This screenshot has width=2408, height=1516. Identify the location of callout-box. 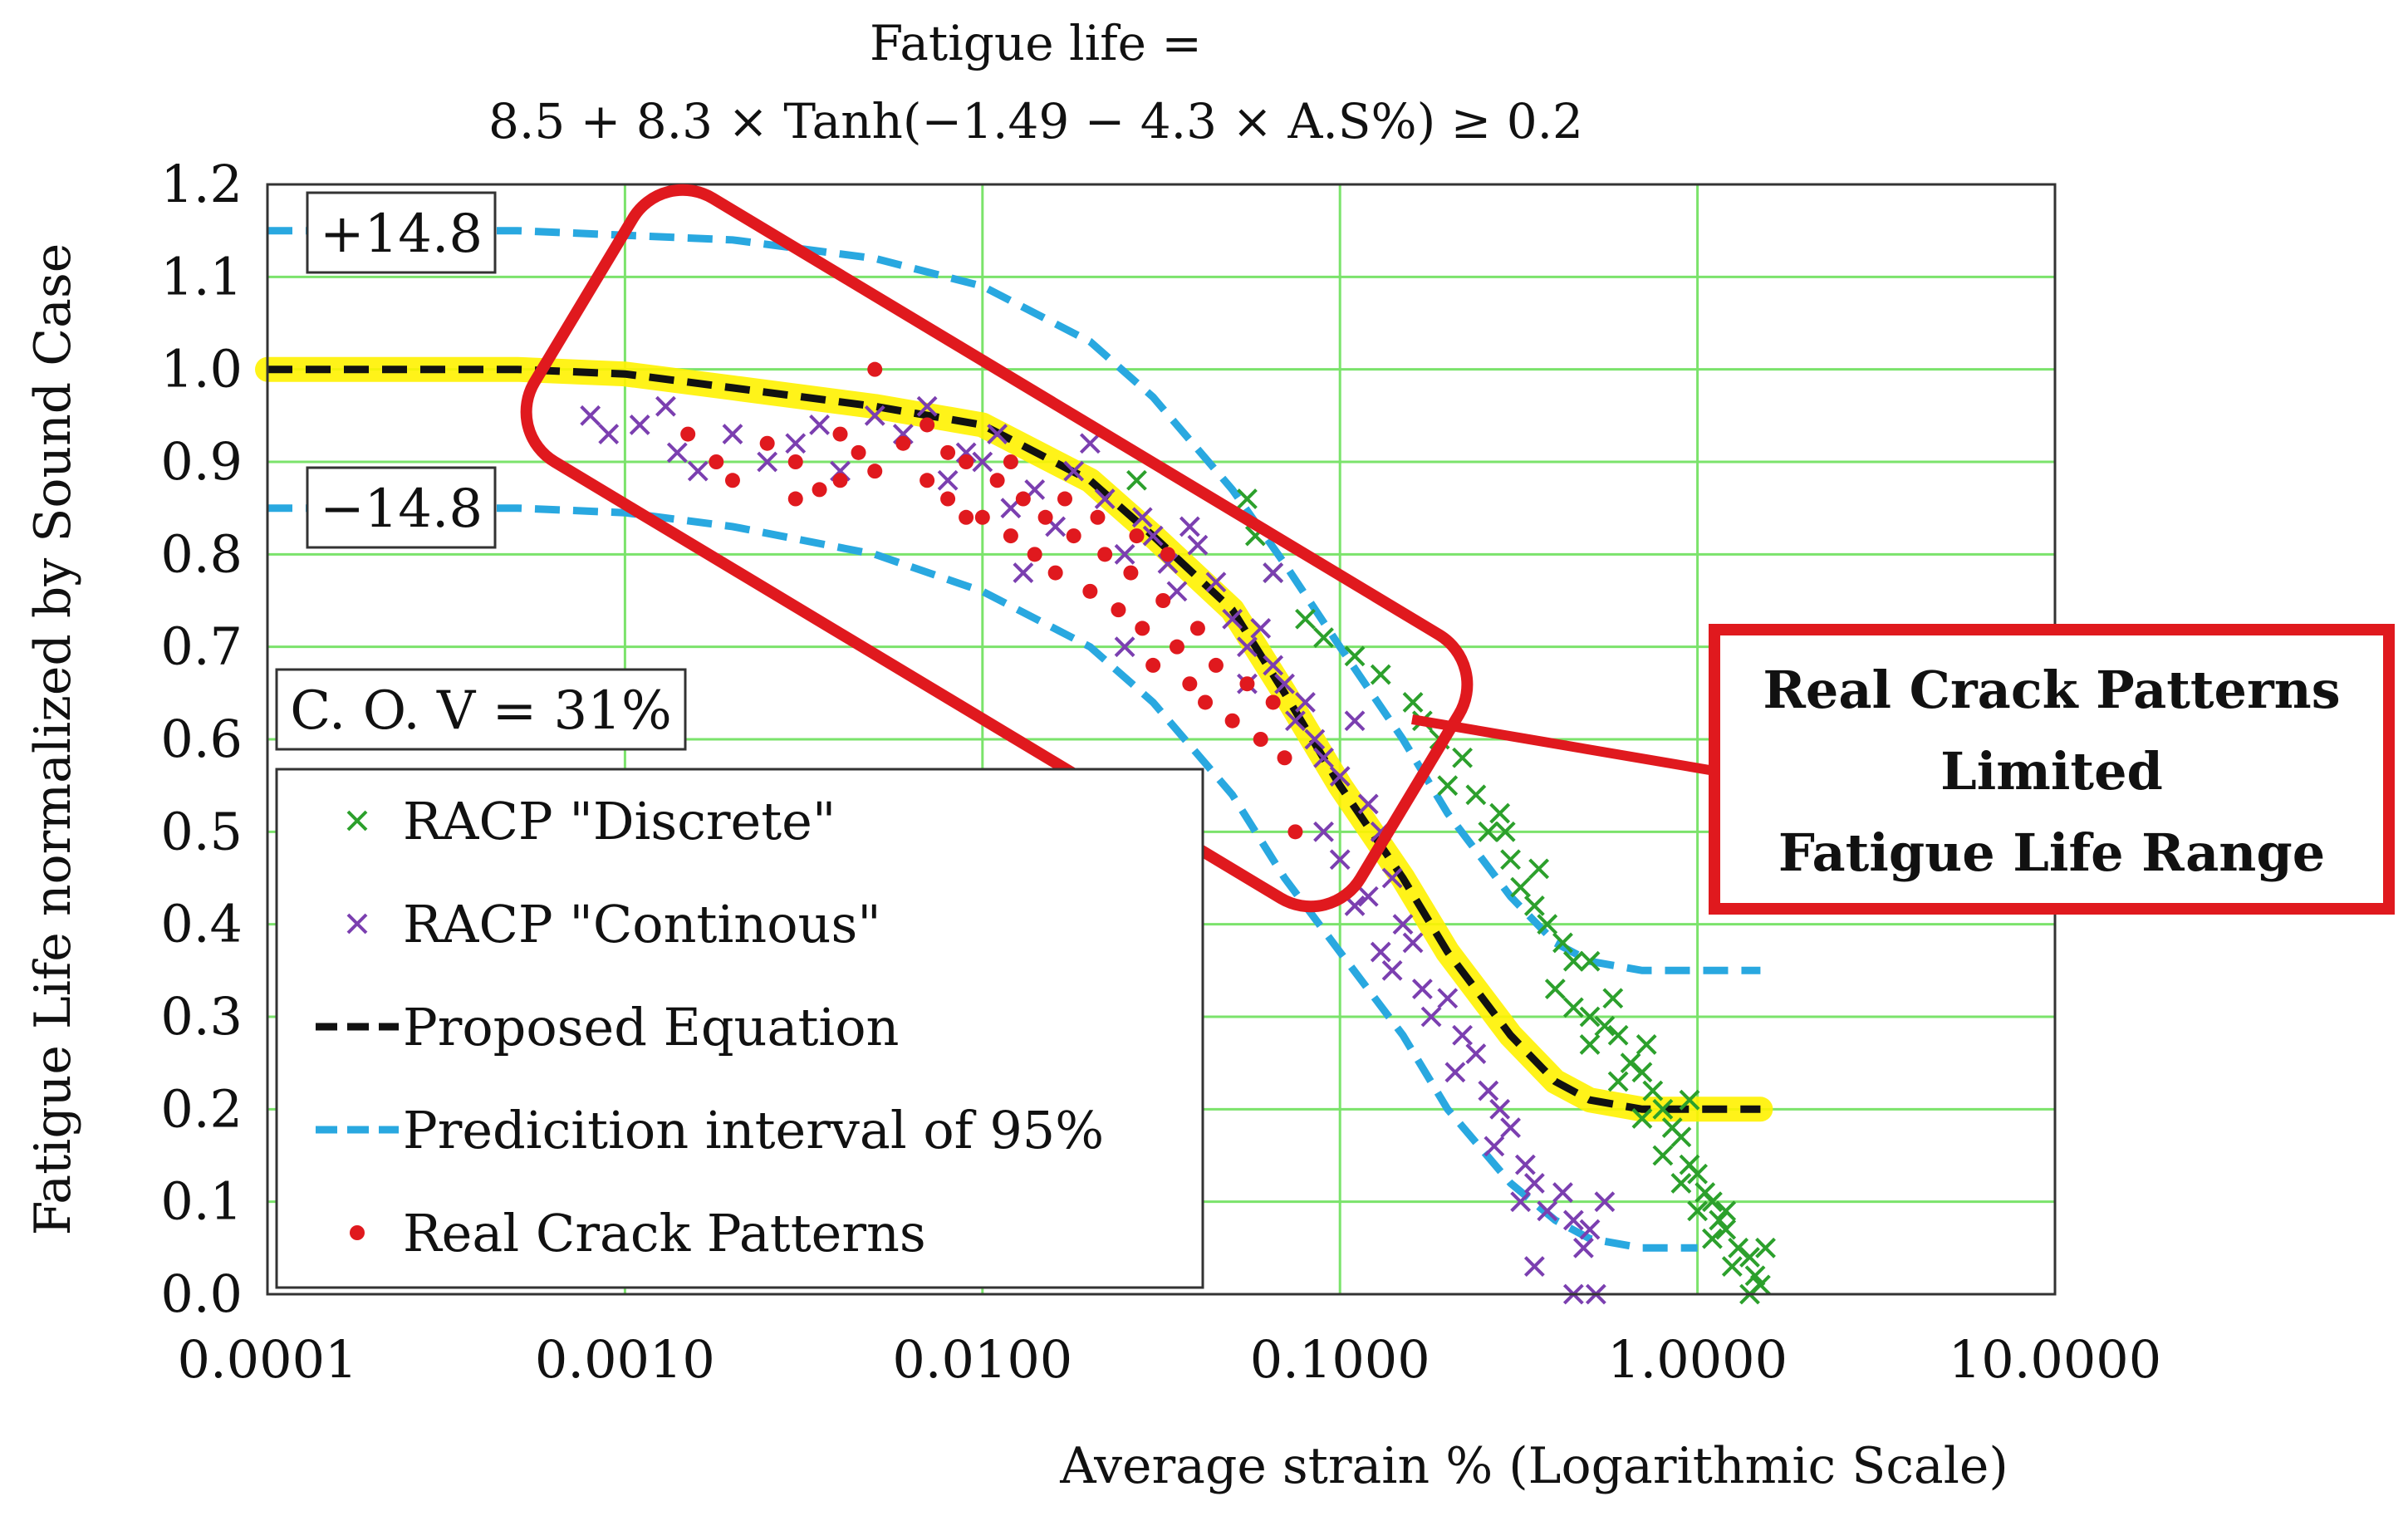
(2052, 769).